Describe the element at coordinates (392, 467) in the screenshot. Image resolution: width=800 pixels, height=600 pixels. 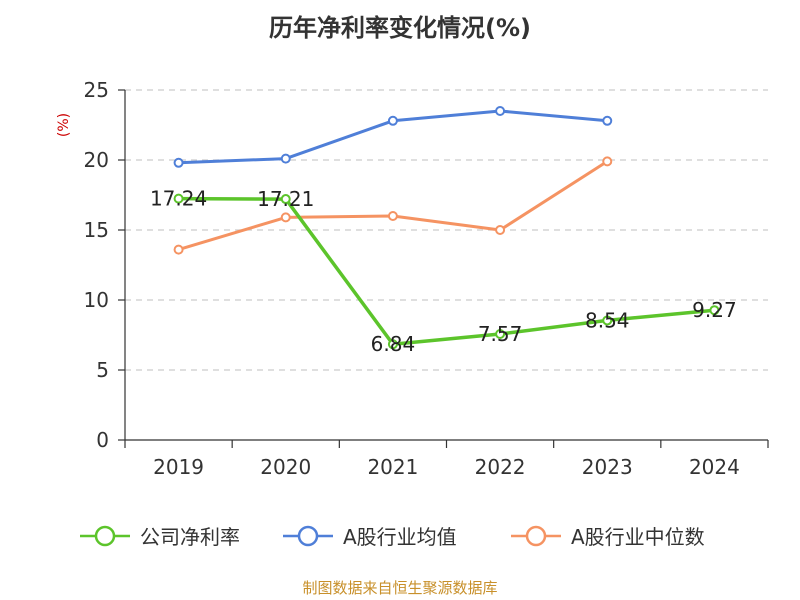
I see `x-tick-label: 2021` at that location.